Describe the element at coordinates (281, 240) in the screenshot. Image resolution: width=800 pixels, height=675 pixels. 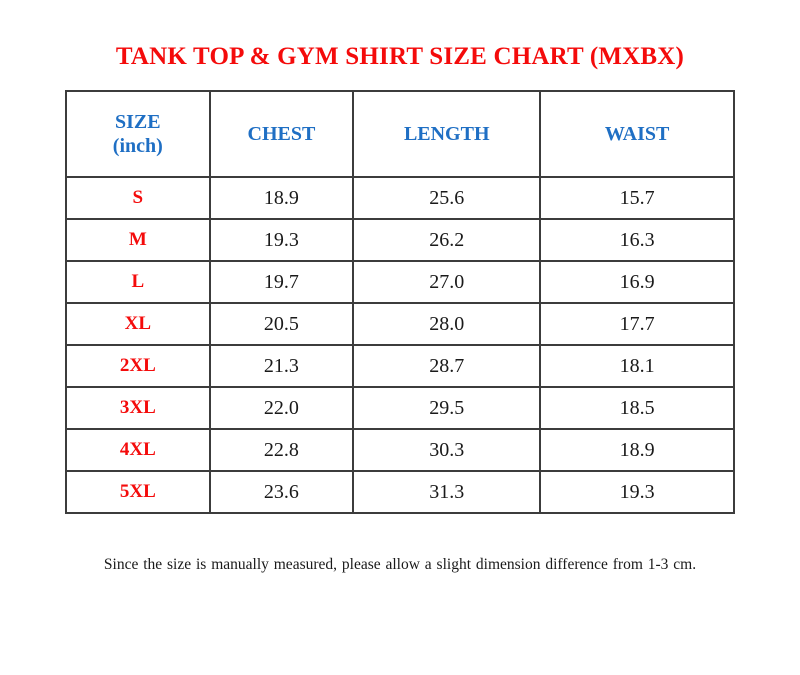
I see `chest-value-cell: 19.3` at that location.